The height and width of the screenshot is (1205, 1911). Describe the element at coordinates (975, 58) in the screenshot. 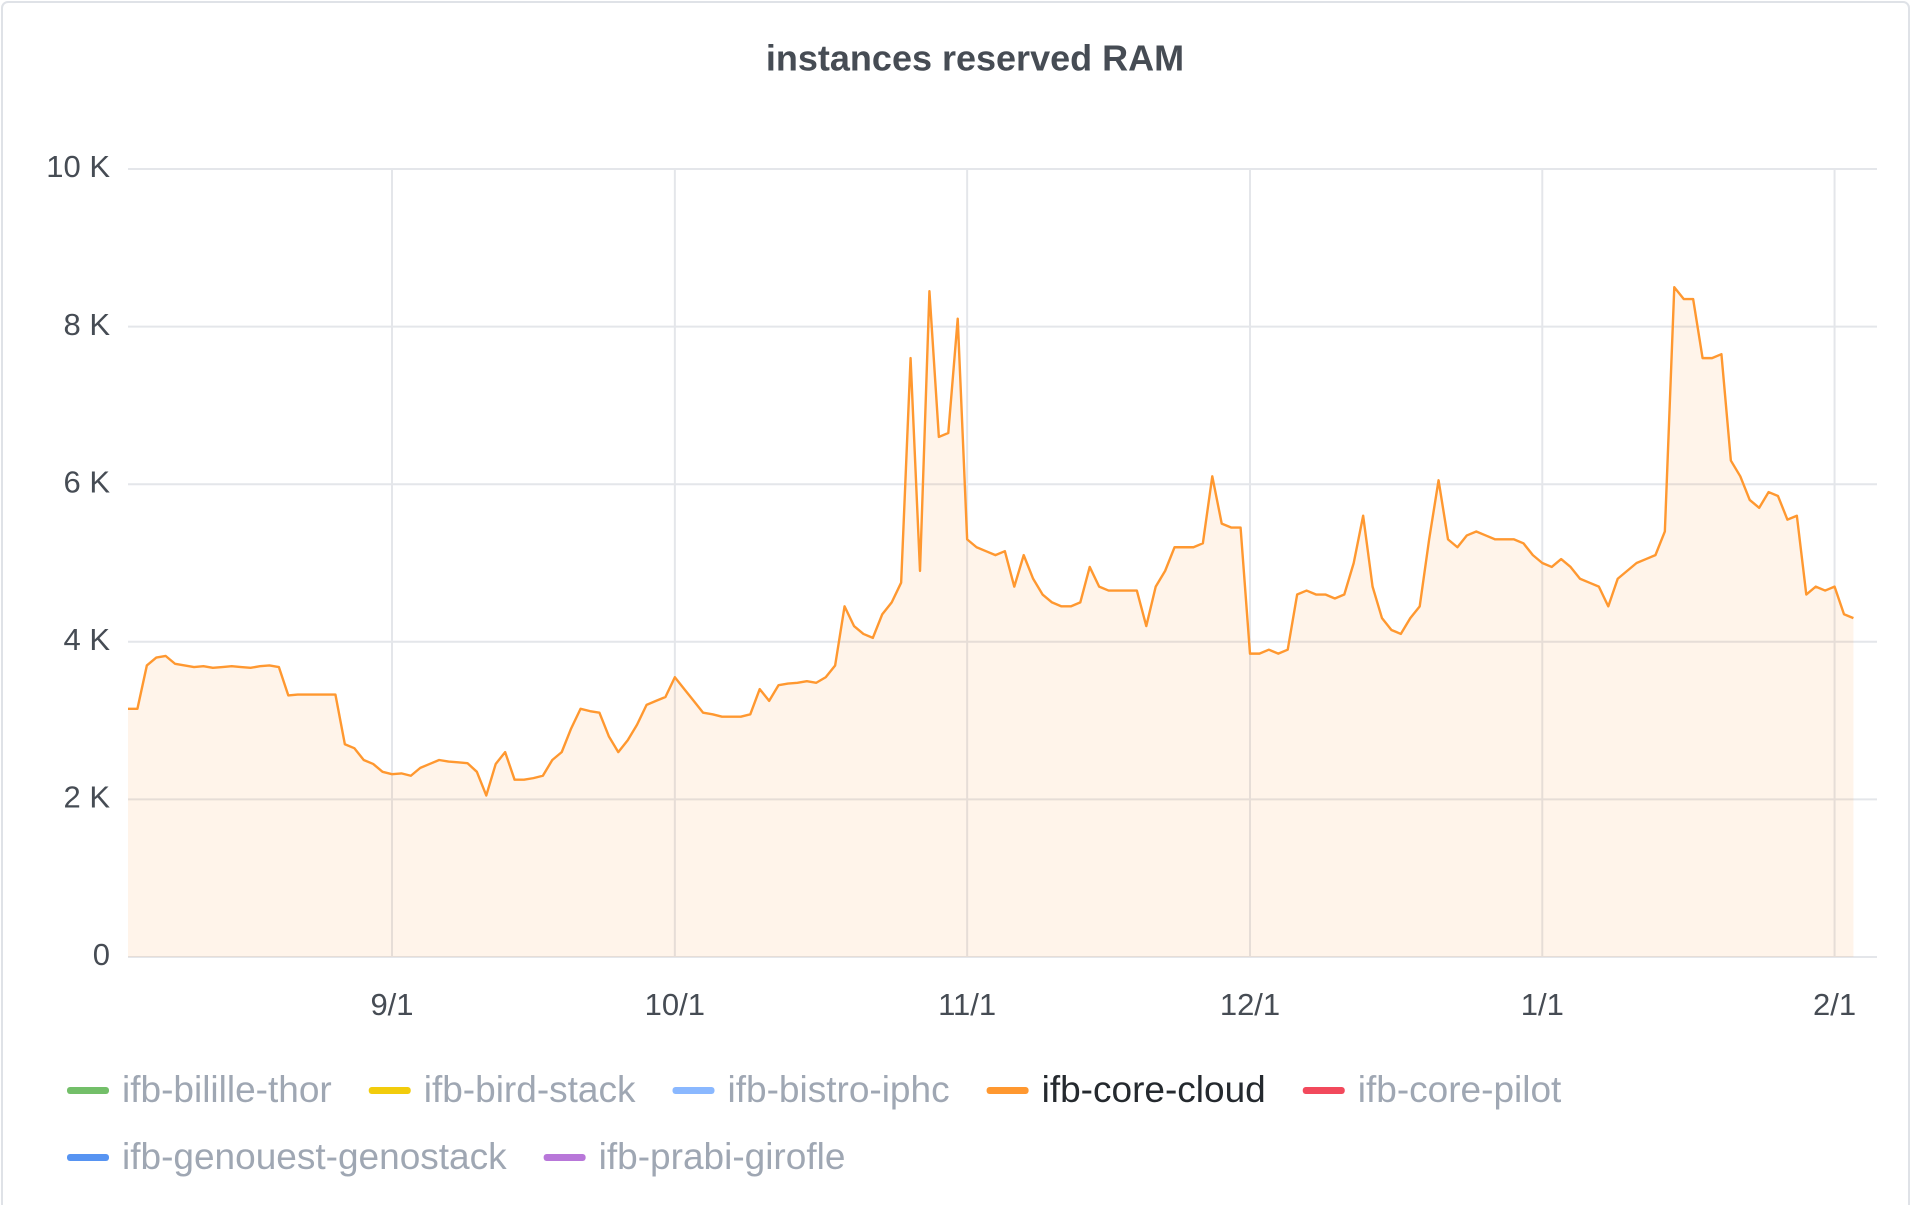

I see `chart-title: instances reserved RAM` at that location.